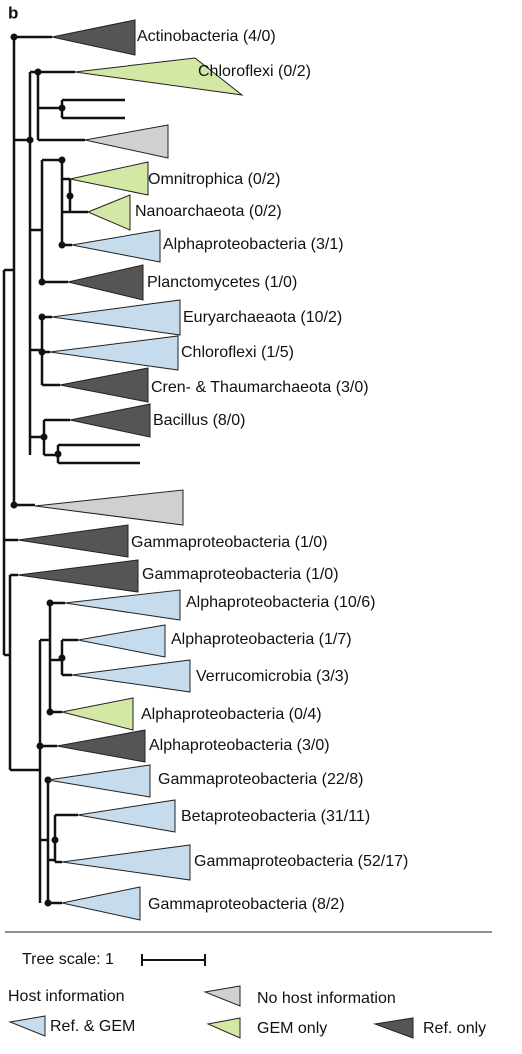 This screenshot has width=522, height=1054. Describe the element at coordinates (173, 960) in the screenshot. I see `scale-bar` at that location.